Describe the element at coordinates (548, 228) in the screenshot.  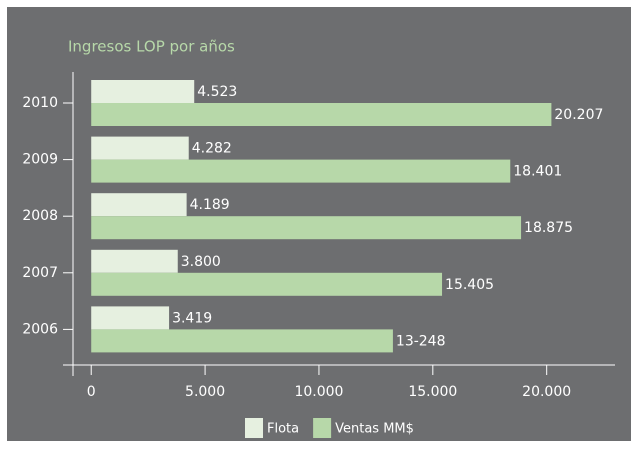
I see `data-label: 18.875` at that location.